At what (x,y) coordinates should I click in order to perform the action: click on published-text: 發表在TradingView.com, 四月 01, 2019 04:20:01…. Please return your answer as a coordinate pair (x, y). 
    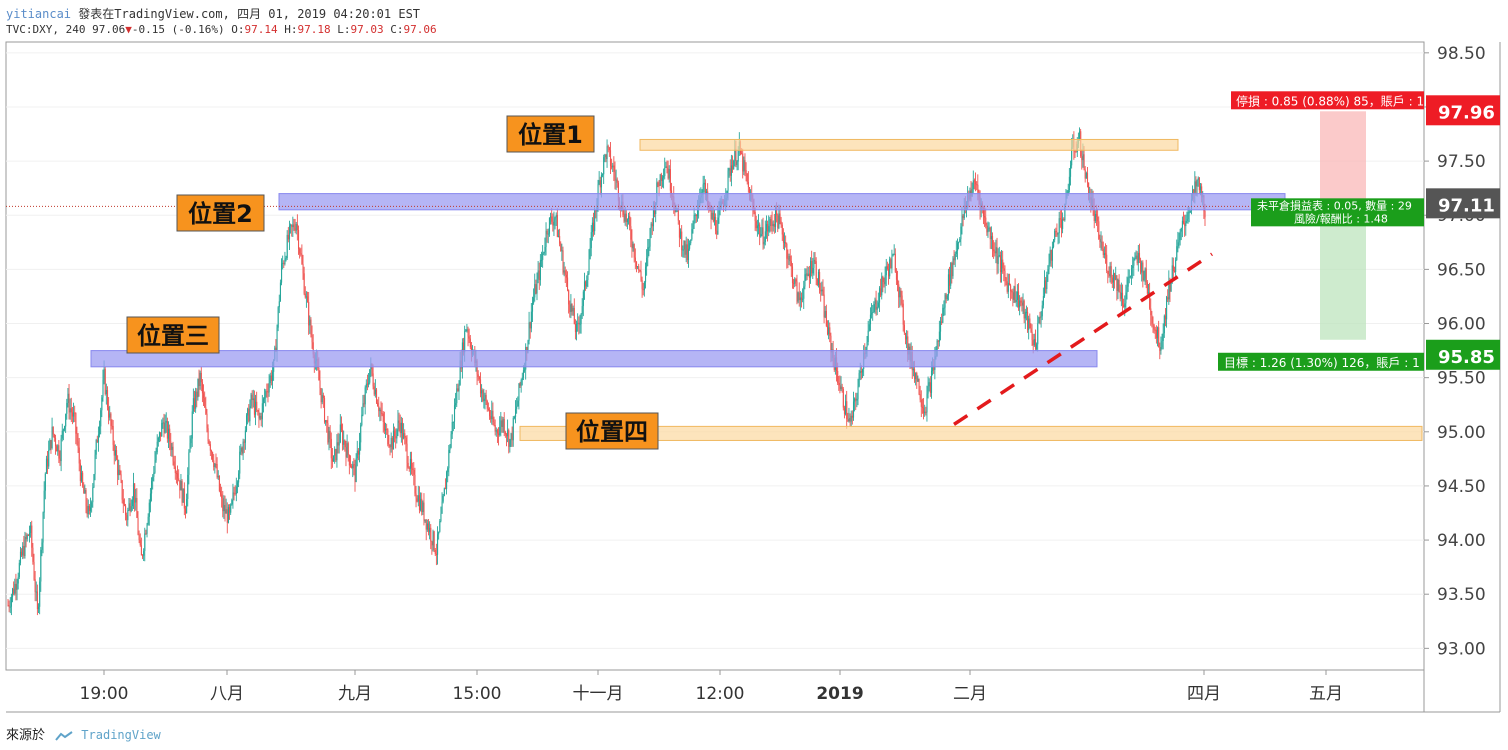
    Looking at the image, I should click on (249, 14).